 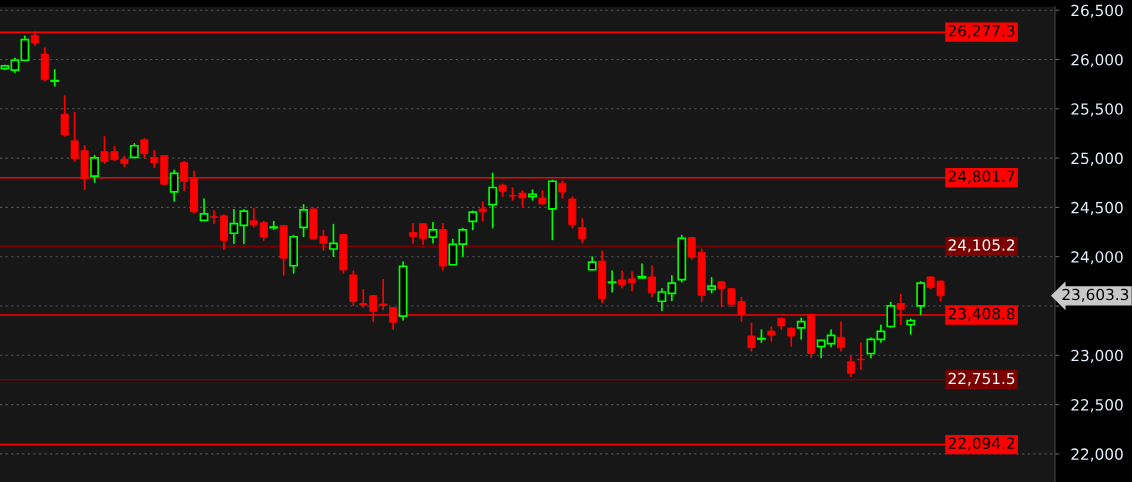 I want to click on ref-line-label: 22,094.2, so click(x=981, y=444).